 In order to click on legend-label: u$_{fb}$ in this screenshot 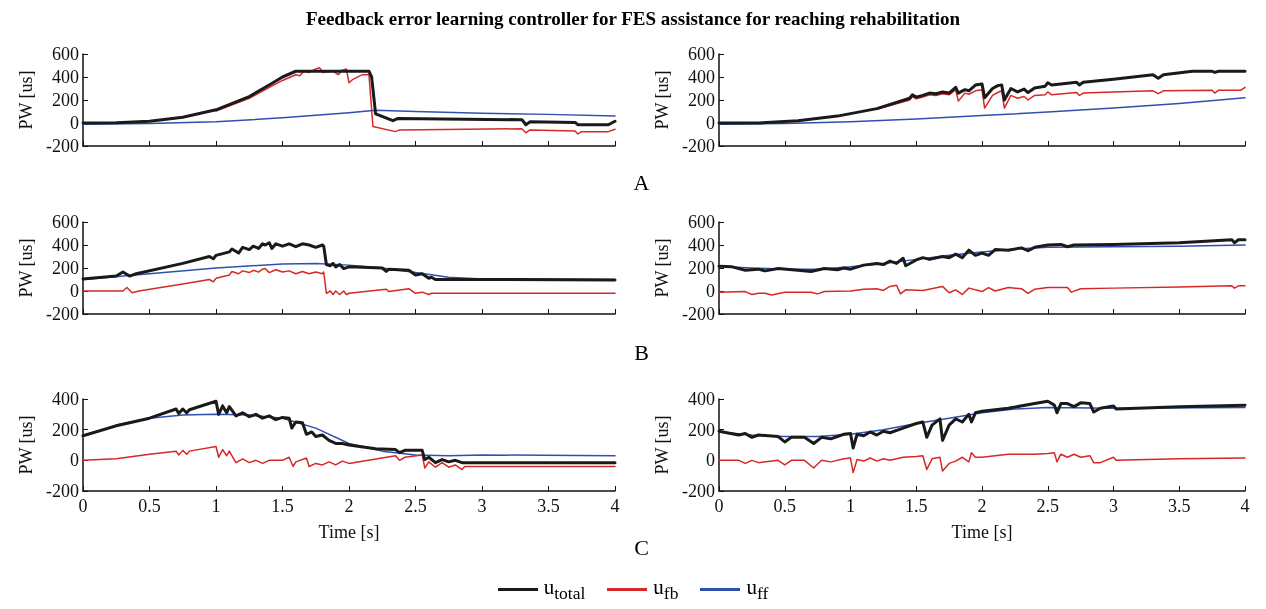, I will do `click(666, 590)`.